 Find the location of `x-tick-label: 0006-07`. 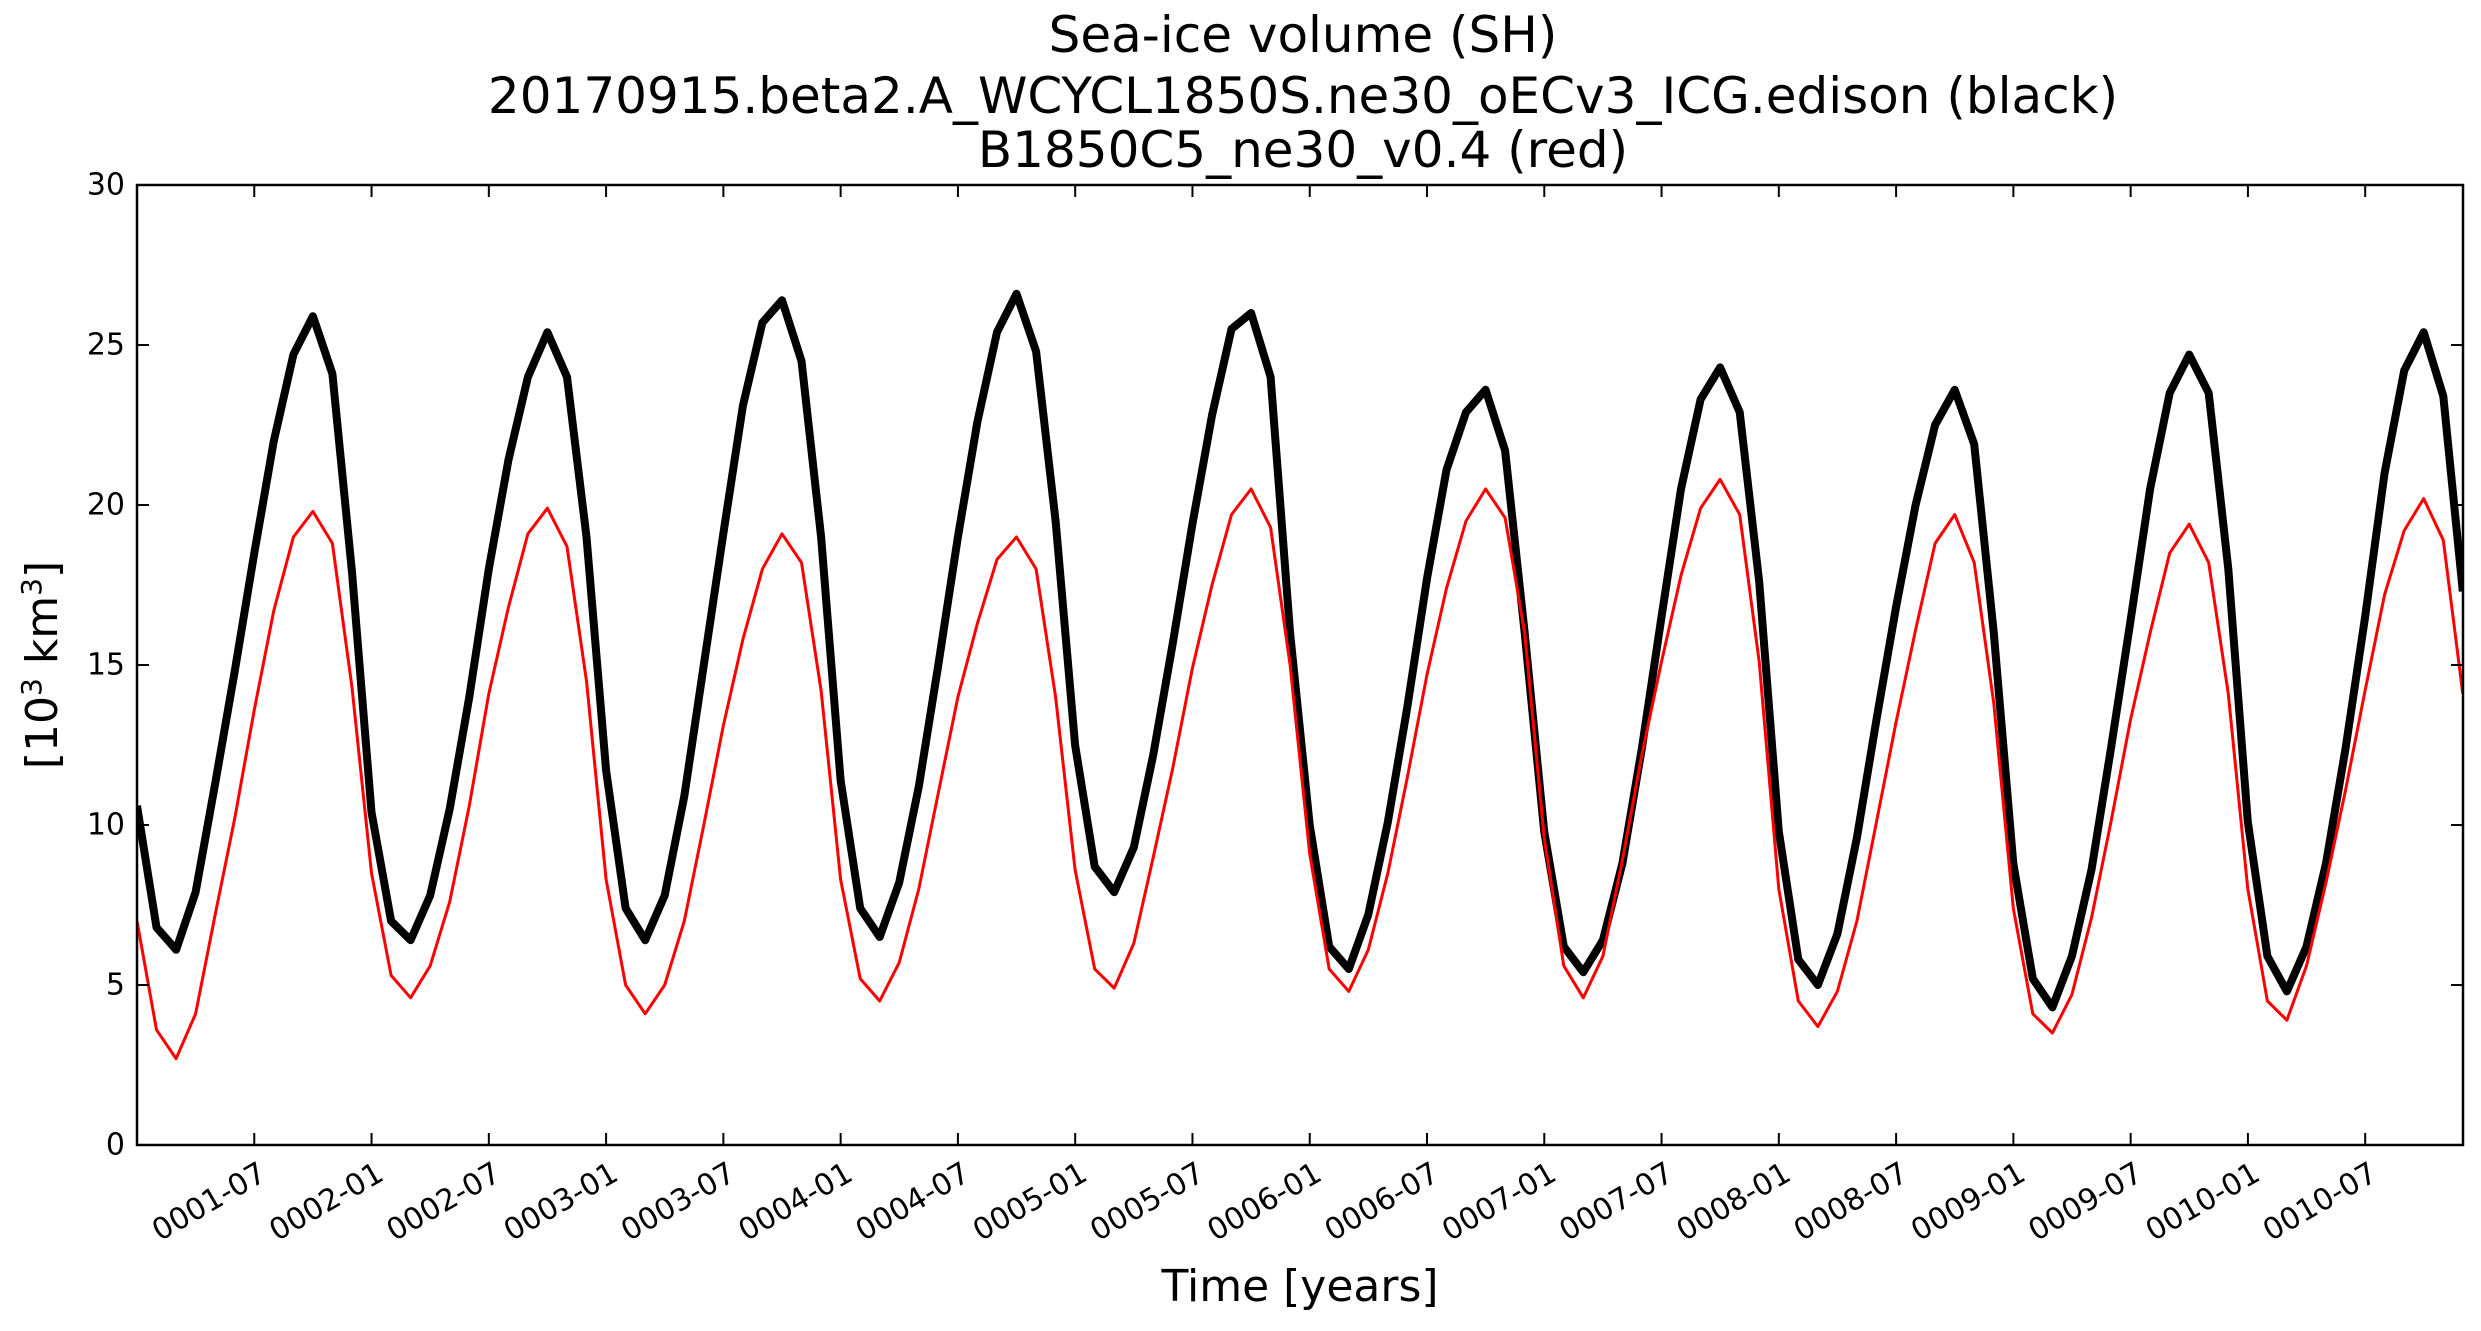

x-tick-label: 0006-07 is located at coordinates (1382, 1202).